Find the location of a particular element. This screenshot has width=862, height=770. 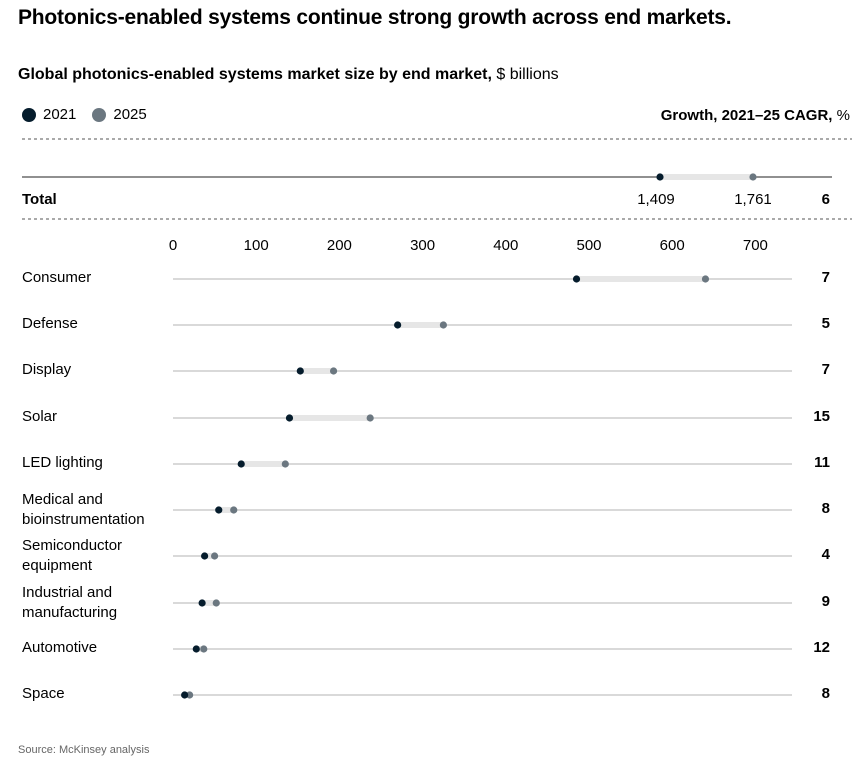

source-note: Source: McKinsey analysis is located at coordinates (84, 750).